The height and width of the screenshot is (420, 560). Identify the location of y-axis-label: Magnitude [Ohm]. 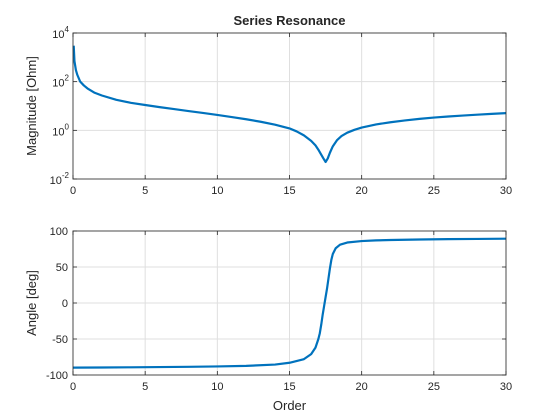
(31, 106).